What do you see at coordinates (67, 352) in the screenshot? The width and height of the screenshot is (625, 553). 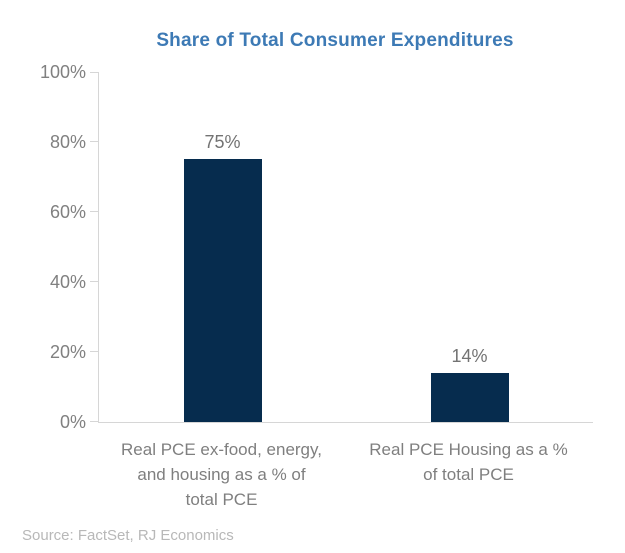 I see `y-tick-label: 20%` at bounding box center [67, 352].